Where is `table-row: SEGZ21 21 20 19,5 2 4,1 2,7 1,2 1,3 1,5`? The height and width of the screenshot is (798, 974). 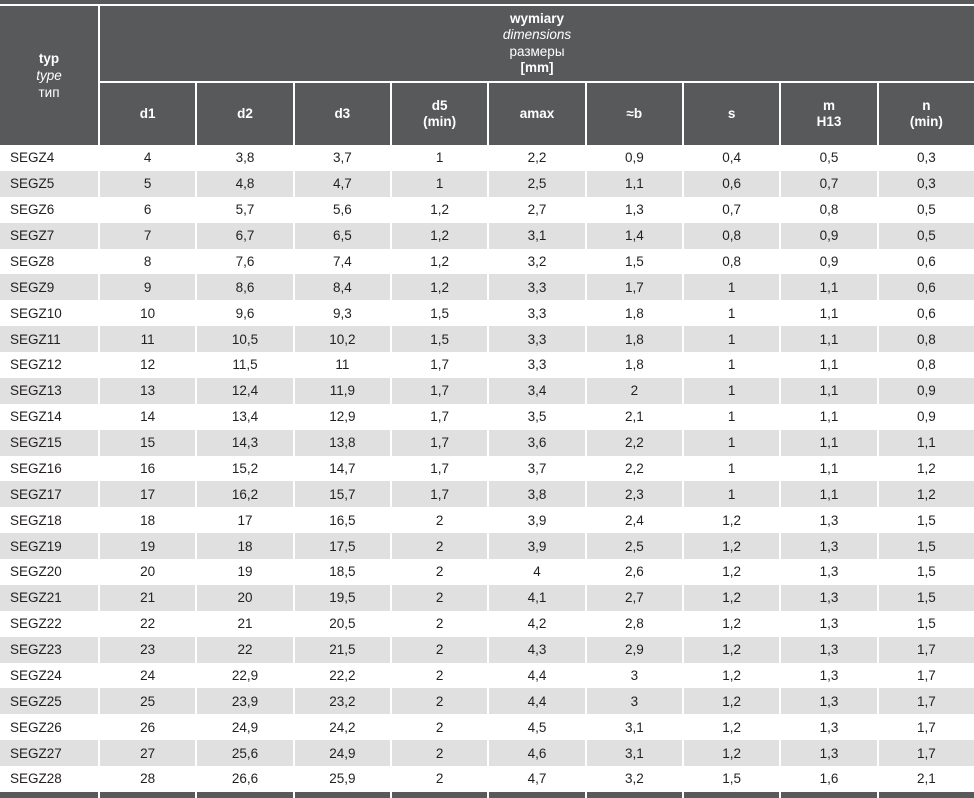
table-row: SEGZ21 21 20 19,5 2 4,1 2,7 1,2 1,3 1,5 is located at coordinates (487, 597).